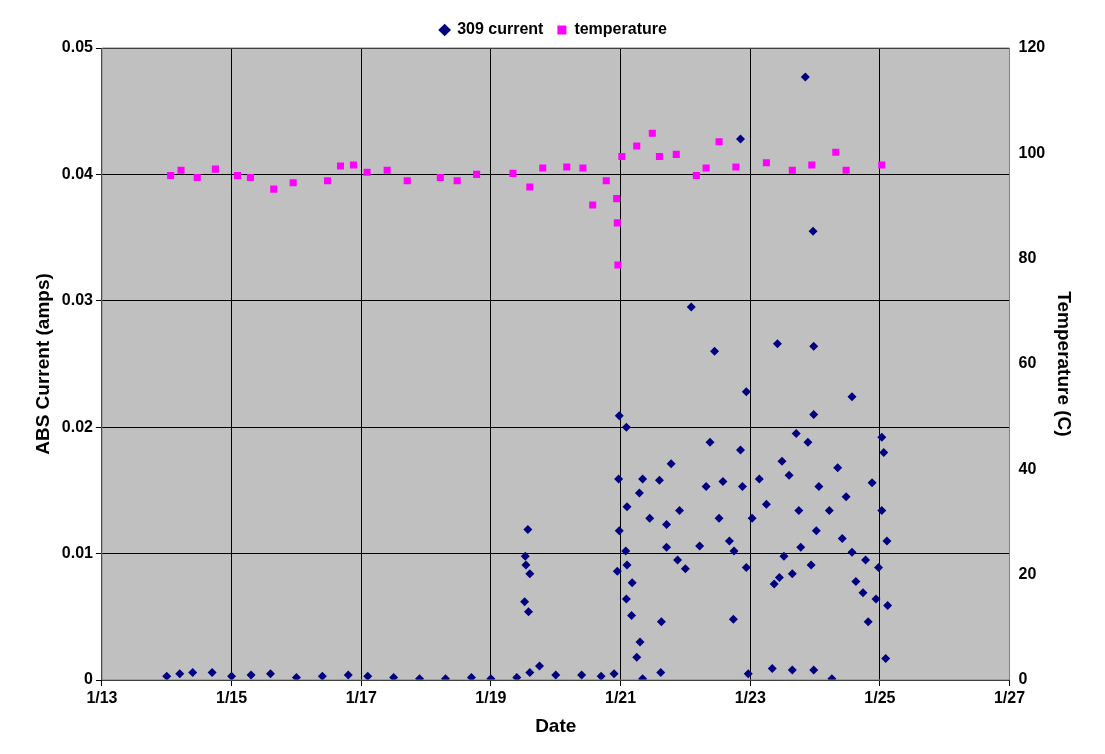 Image resolution: width=1105 pixels, height=754 pixels. I want to click on x-tick-label: 1/23, so click(750, 698).